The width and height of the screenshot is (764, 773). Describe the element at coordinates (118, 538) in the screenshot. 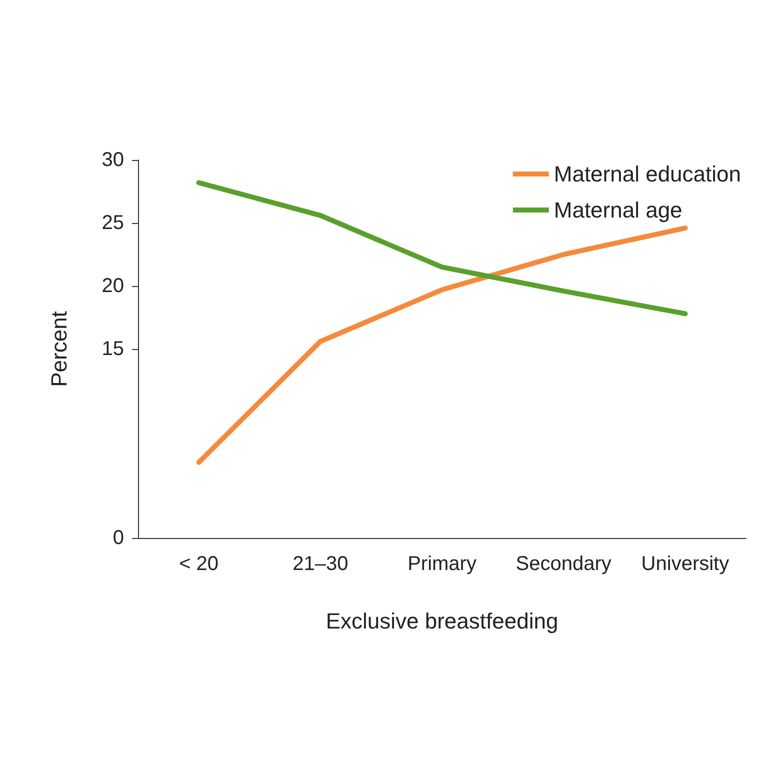

I see `y-tick-label: 0` at that location.